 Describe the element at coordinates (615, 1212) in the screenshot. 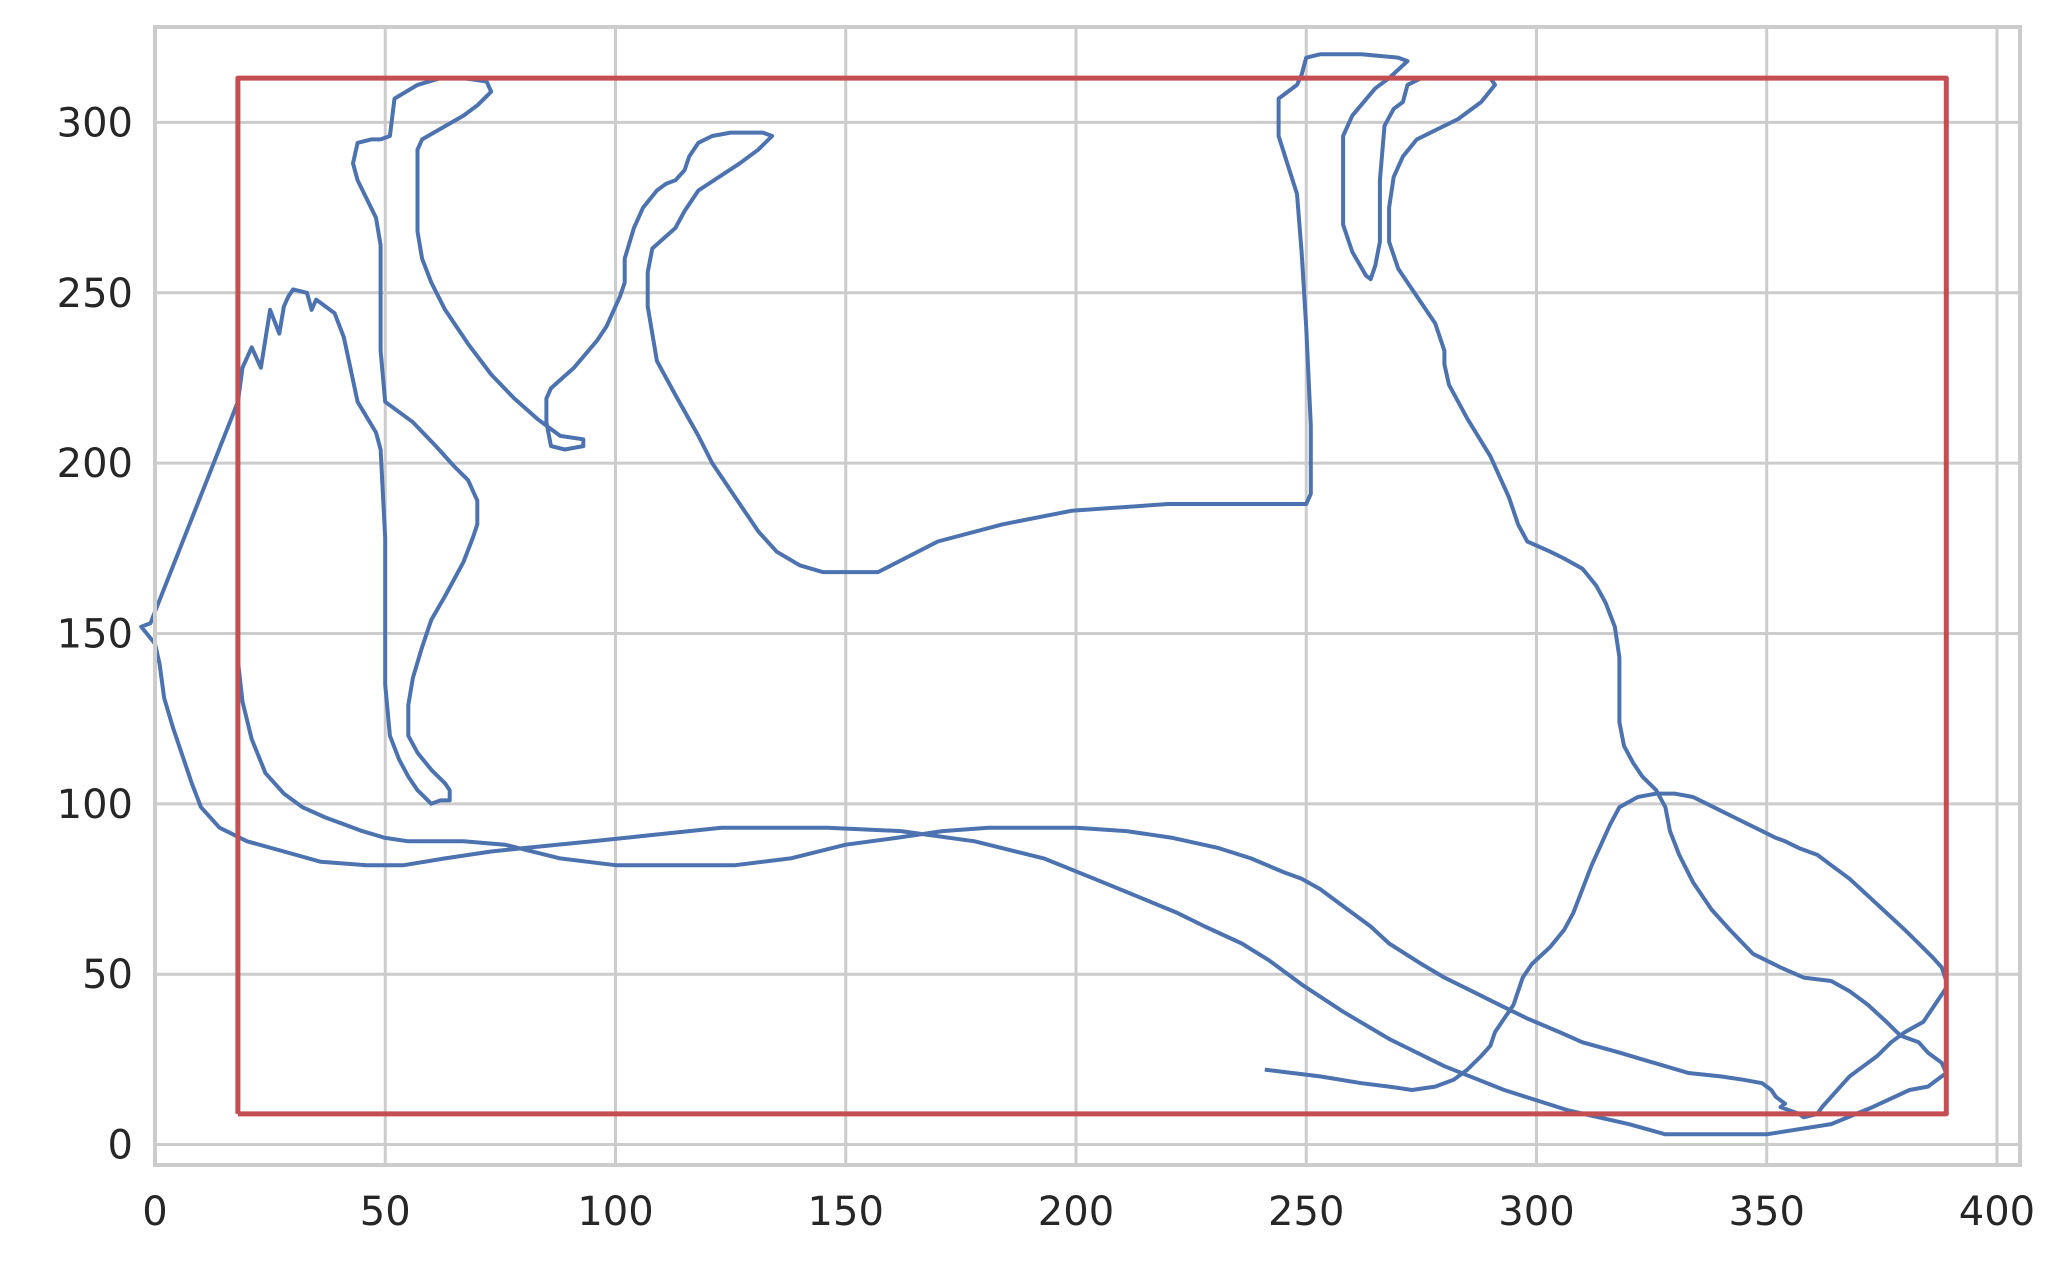

I see `x-tick-label: 100` at that location.